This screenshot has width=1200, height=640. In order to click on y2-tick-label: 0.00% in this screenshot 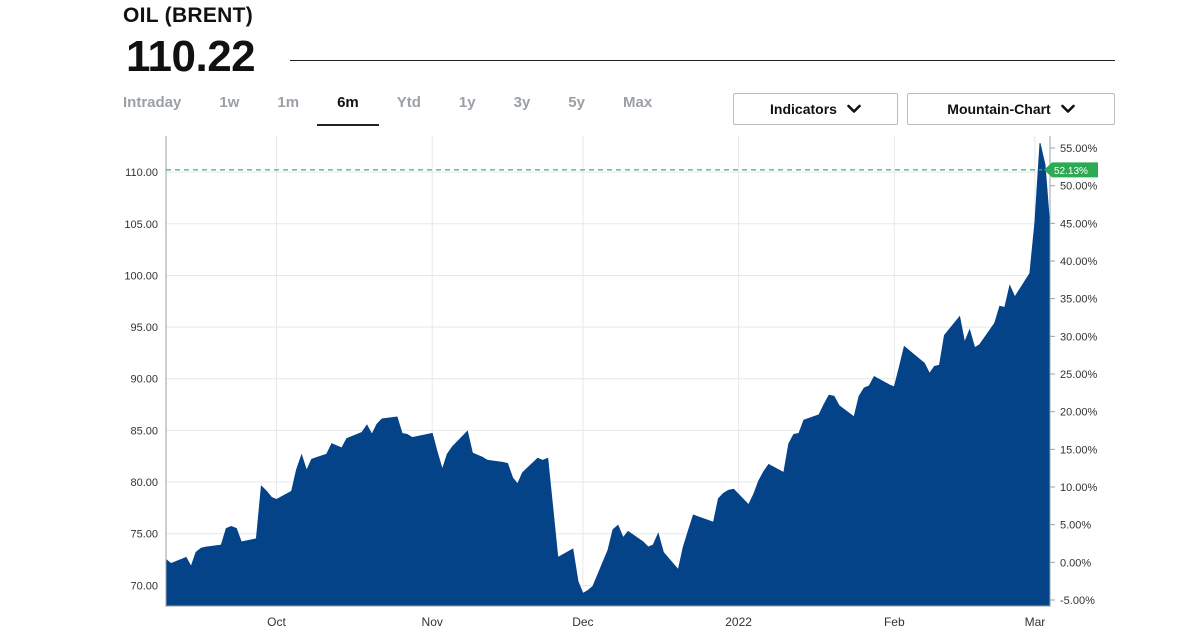, I will do `click(1075, 563)`.